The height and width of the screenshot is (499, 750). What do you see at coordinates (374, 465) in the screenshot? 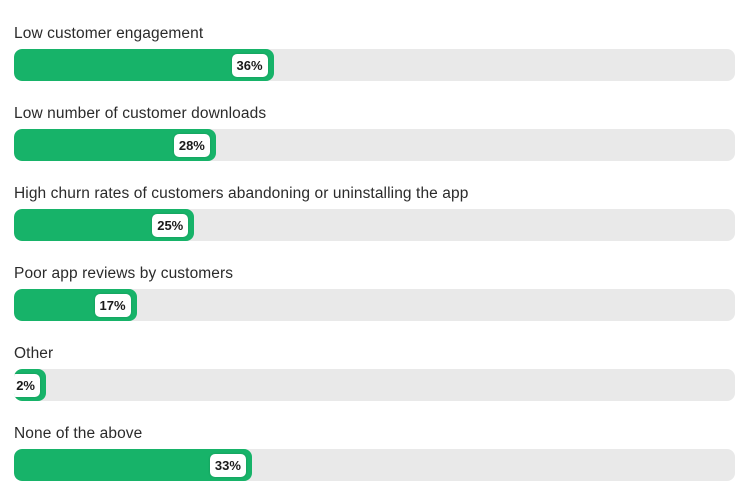
I see `bar-track: 33%` at bounding box center [374, 465].